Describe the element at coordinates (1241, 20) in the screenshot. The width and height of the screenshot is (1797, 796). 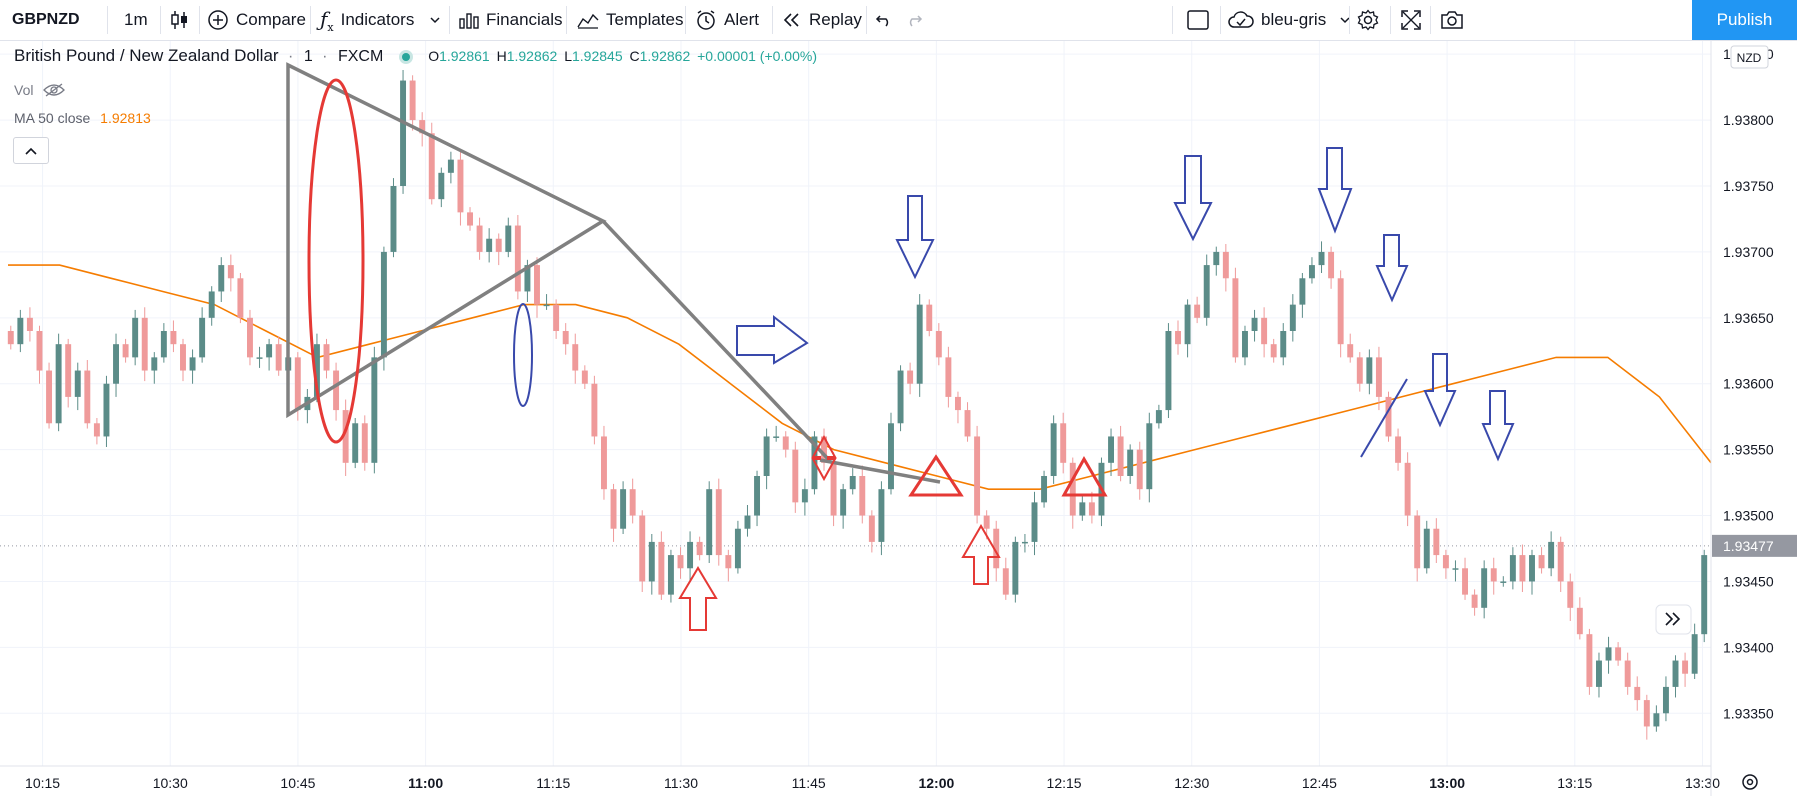
I see `cloud-icon` at that location.